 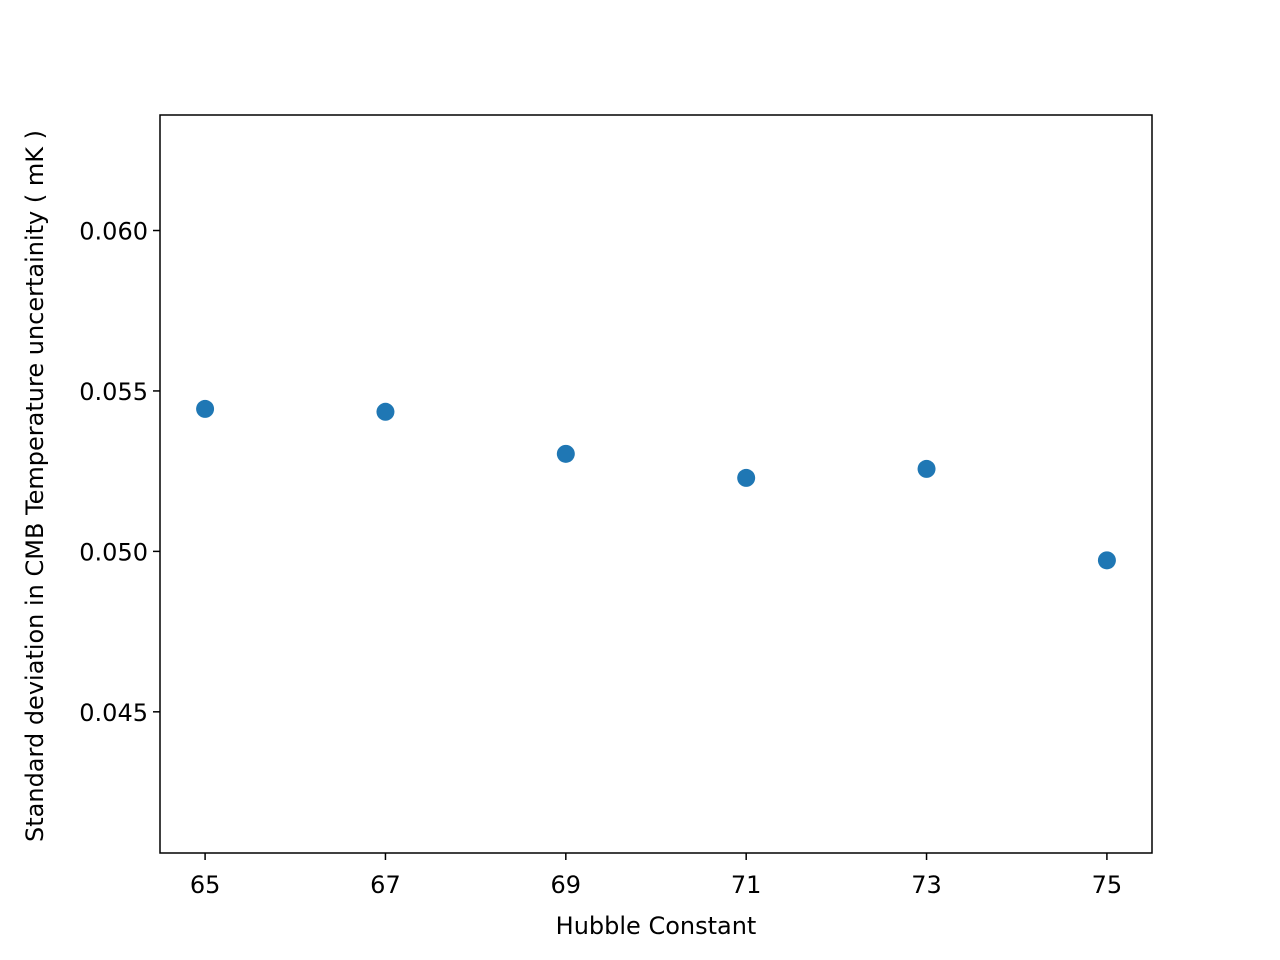 What do you see at coordinates (385, 885) in the screenshot?
I see `x-tick-label: 67` at bounding box center [385, 885].